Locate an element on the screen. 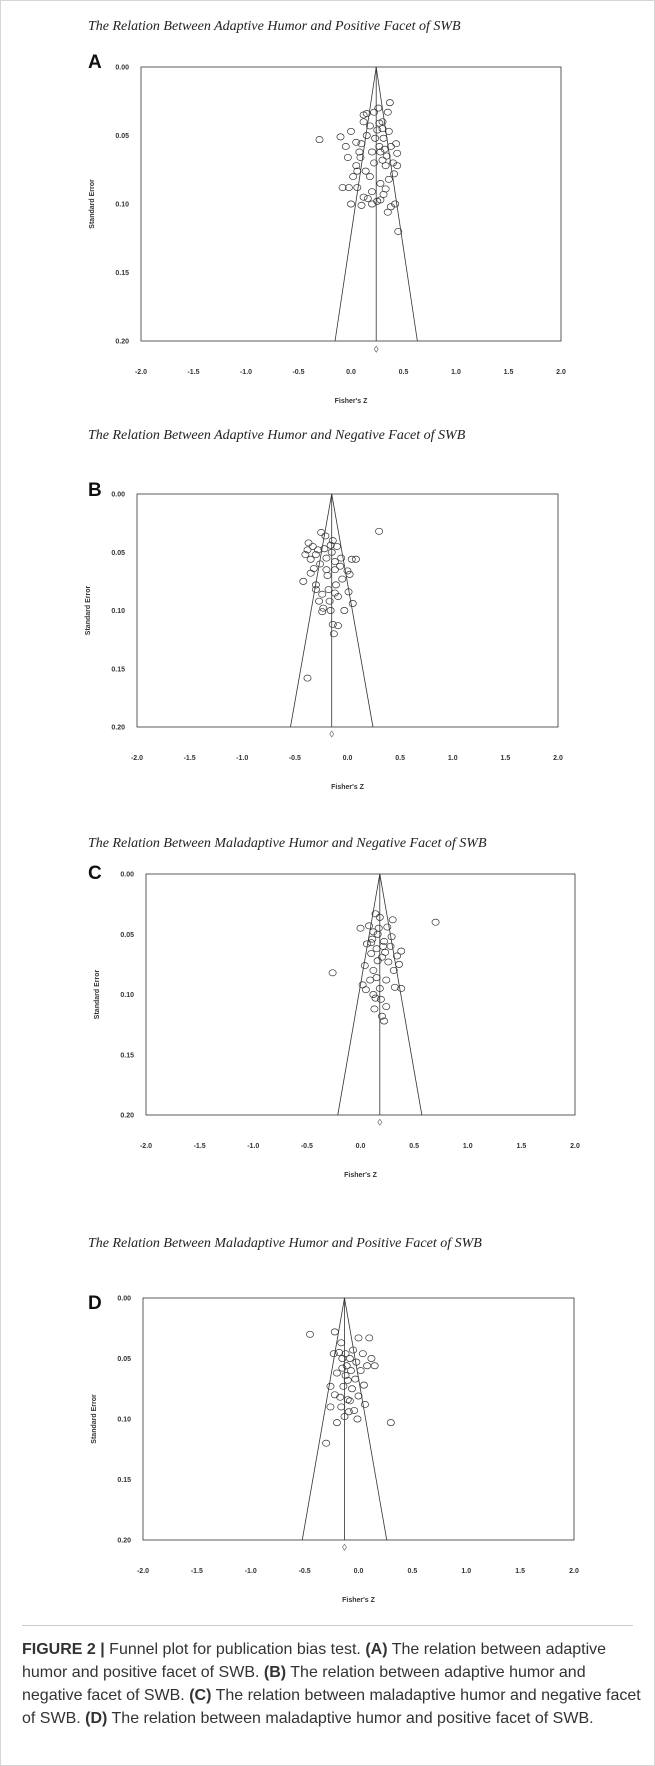  x-tick-label: -2.0 is located at coordinates (143, 1571).